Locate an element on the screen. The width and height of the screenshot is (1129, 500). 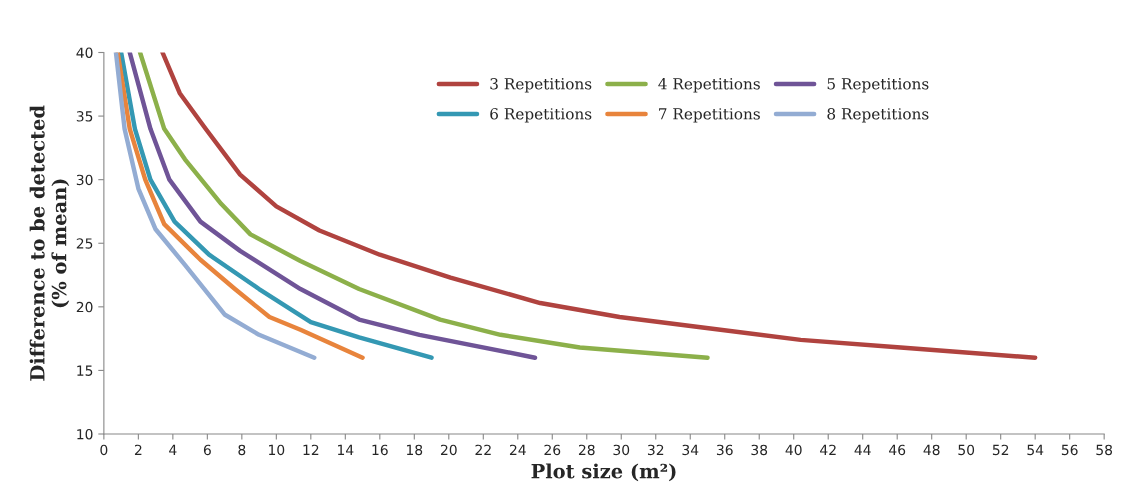
x-tick-label: 58 is located at coordinates (1104, 450).